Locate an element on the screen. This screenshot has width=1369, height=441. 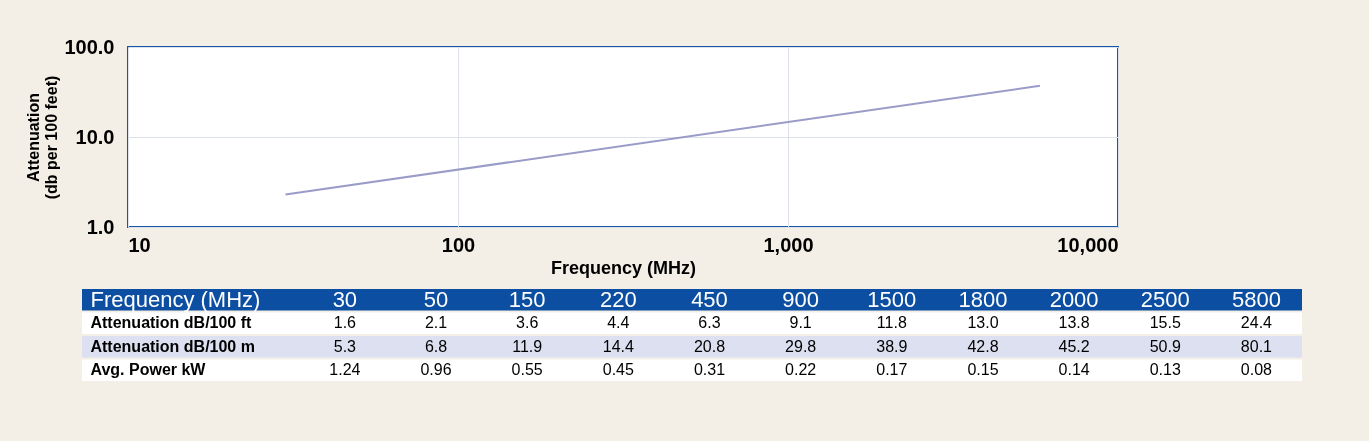
series-label: Attenuation dB/100 ft is located at coordinates (171, 323).